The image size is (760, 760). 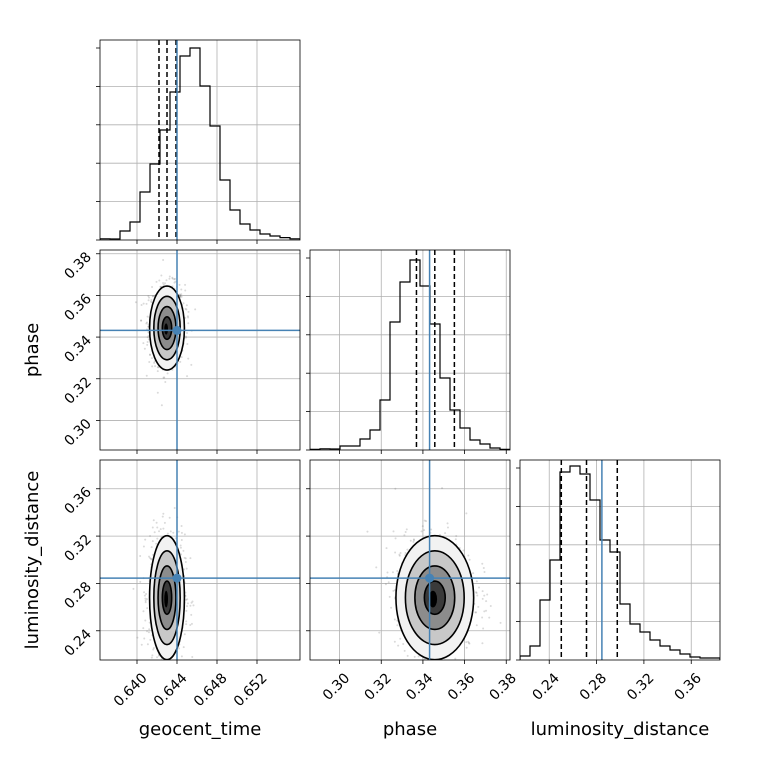 I want to click on panel-geocent_time, so click(x=198, y=141).